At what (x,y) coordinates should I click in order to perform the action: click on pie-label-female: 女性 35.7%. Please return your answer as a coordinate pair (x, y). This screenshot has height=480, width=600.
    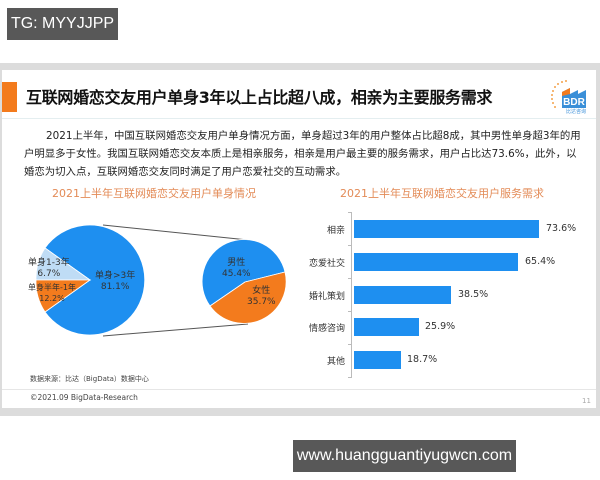
    Looking at the image, I should click on (261, 296).